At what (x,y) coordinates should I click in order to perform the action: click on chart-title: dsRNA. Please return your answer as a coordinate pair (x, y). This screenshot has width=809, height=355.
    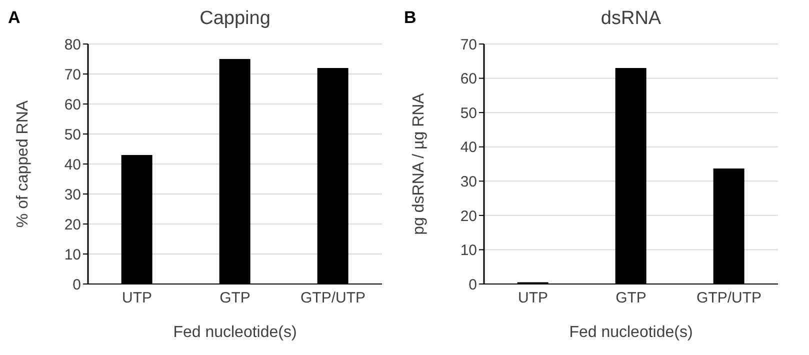
    Looking at the image, I should click on (631, 19).